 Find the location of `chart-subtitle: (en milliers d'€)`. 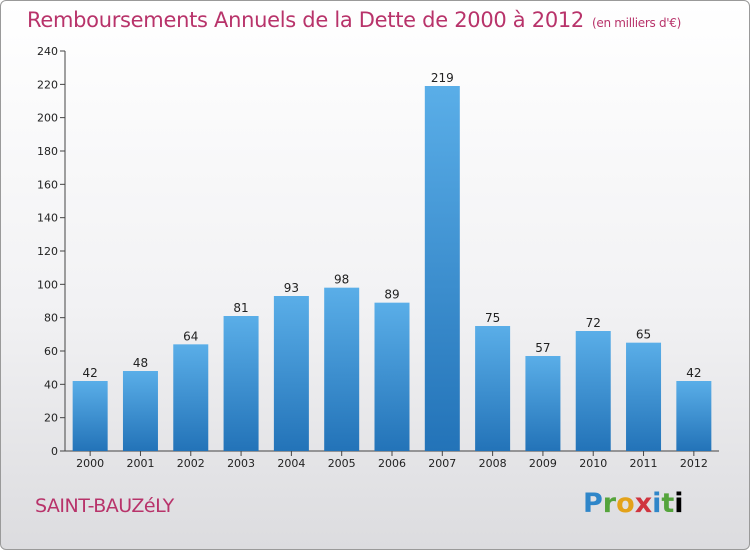

chart-subtitle: (en milliers d'€) is located at coordinates (637, 23).